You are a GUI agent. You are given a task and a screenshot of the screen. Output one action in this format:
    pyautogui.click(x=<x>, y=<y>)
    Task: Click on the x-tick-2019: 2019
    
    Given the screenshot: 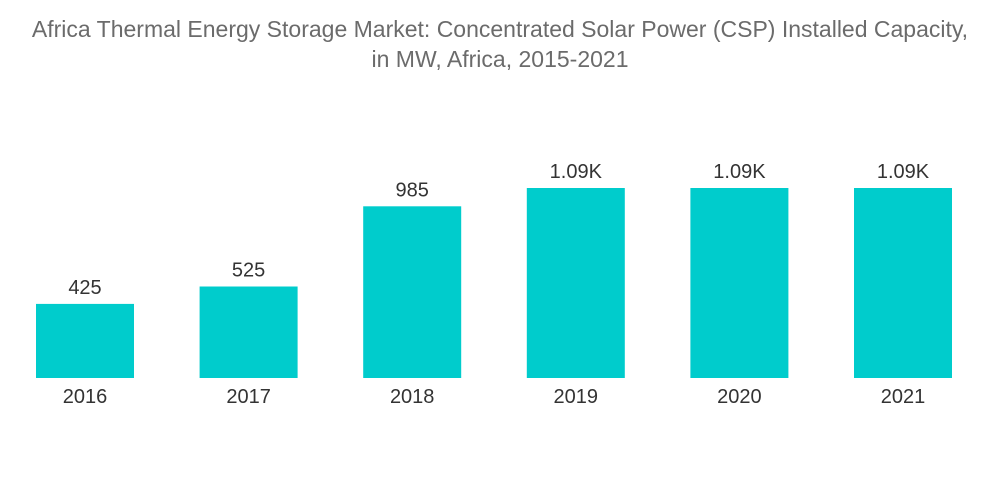 What is the action you would take?
    pyautogui.click(x=576, y=397)
    